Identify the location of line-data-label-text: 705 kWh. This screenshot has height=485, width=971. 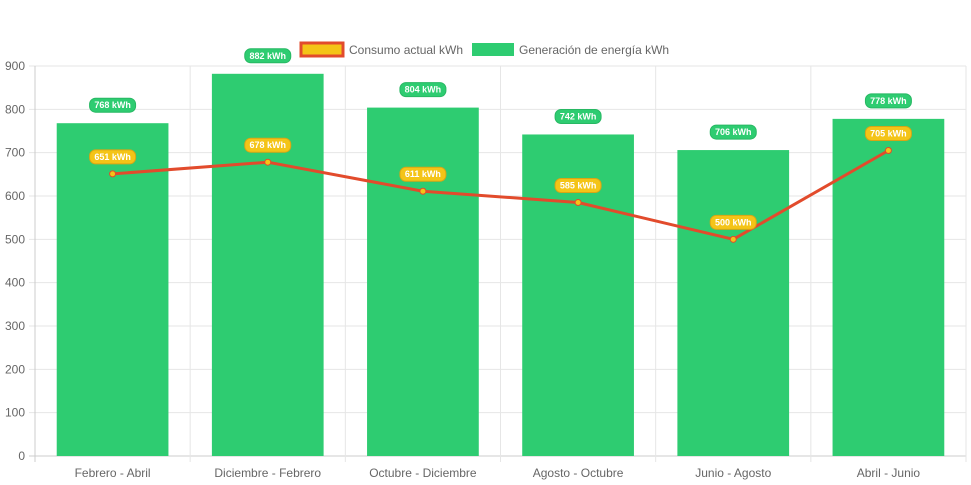
(888, 134).